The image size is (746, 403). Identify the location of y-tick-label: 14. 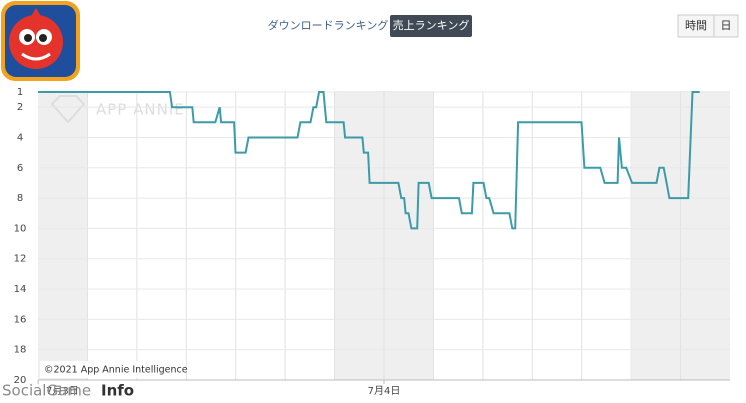
(20, 289).